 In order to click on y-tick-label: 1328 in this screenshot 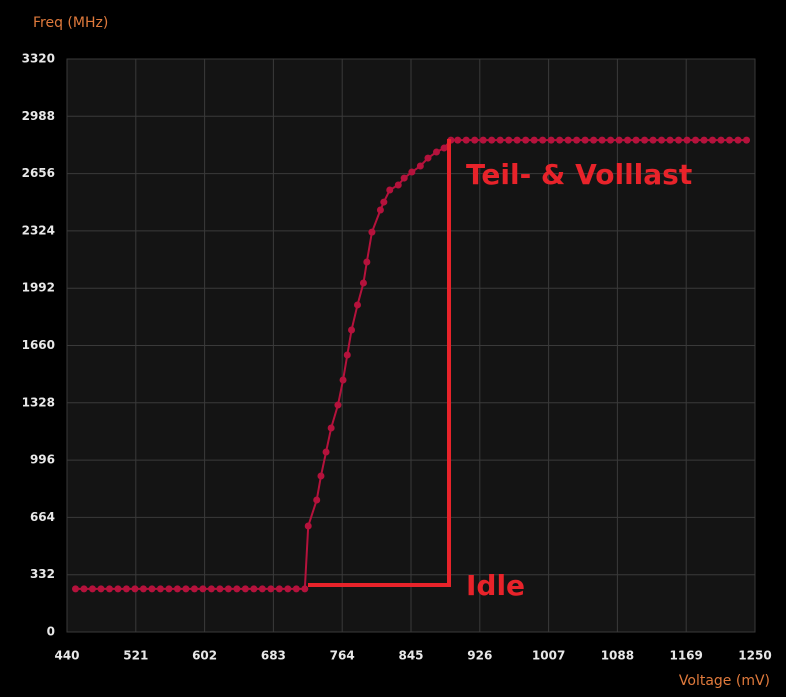, I will do `click(38, 402)`.